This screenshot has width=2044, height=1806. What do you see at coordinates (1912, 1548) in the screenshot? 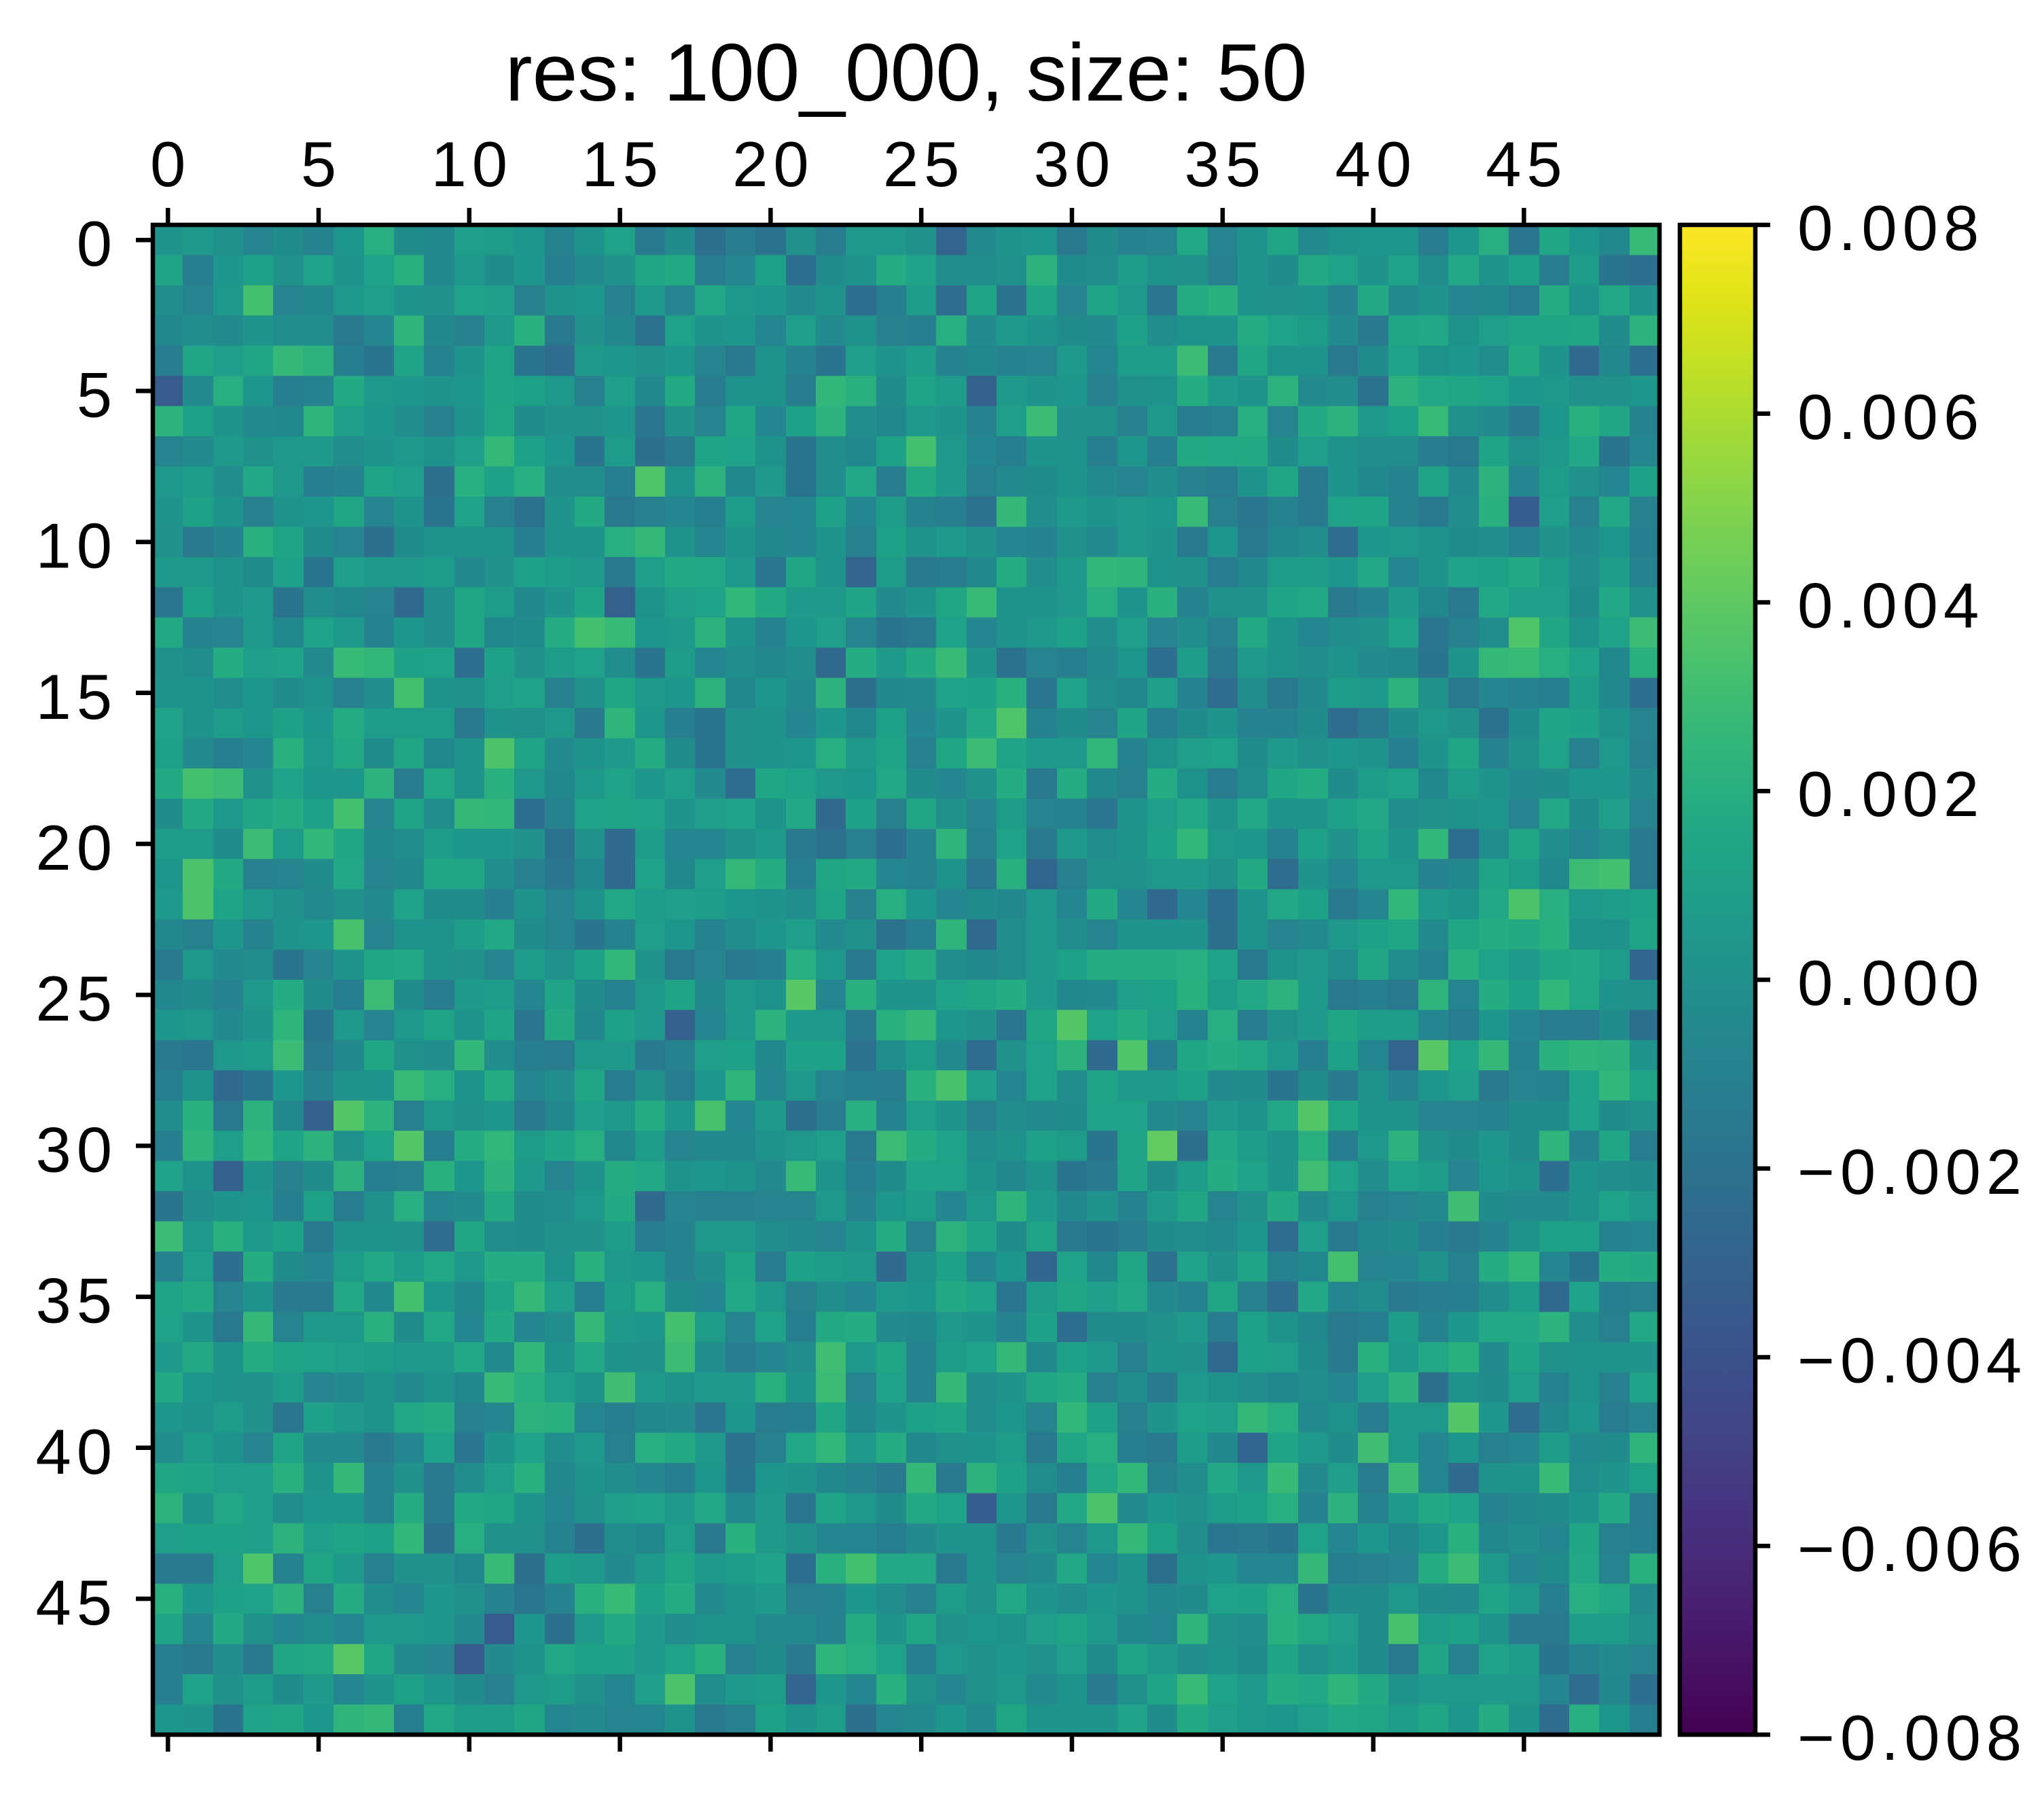
I see `svg-text: −0.006` at bounding box center [1912, 1548].